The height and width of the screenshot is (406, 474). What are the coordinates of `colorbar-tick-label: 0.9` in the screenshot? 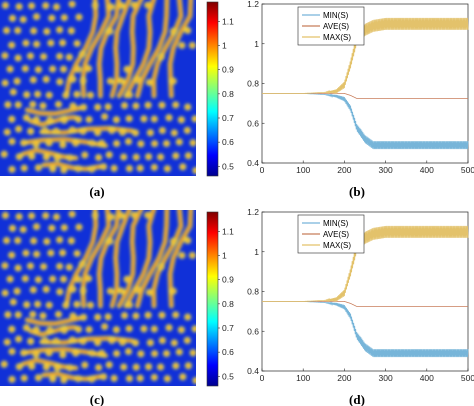 It's located at (228, 280).